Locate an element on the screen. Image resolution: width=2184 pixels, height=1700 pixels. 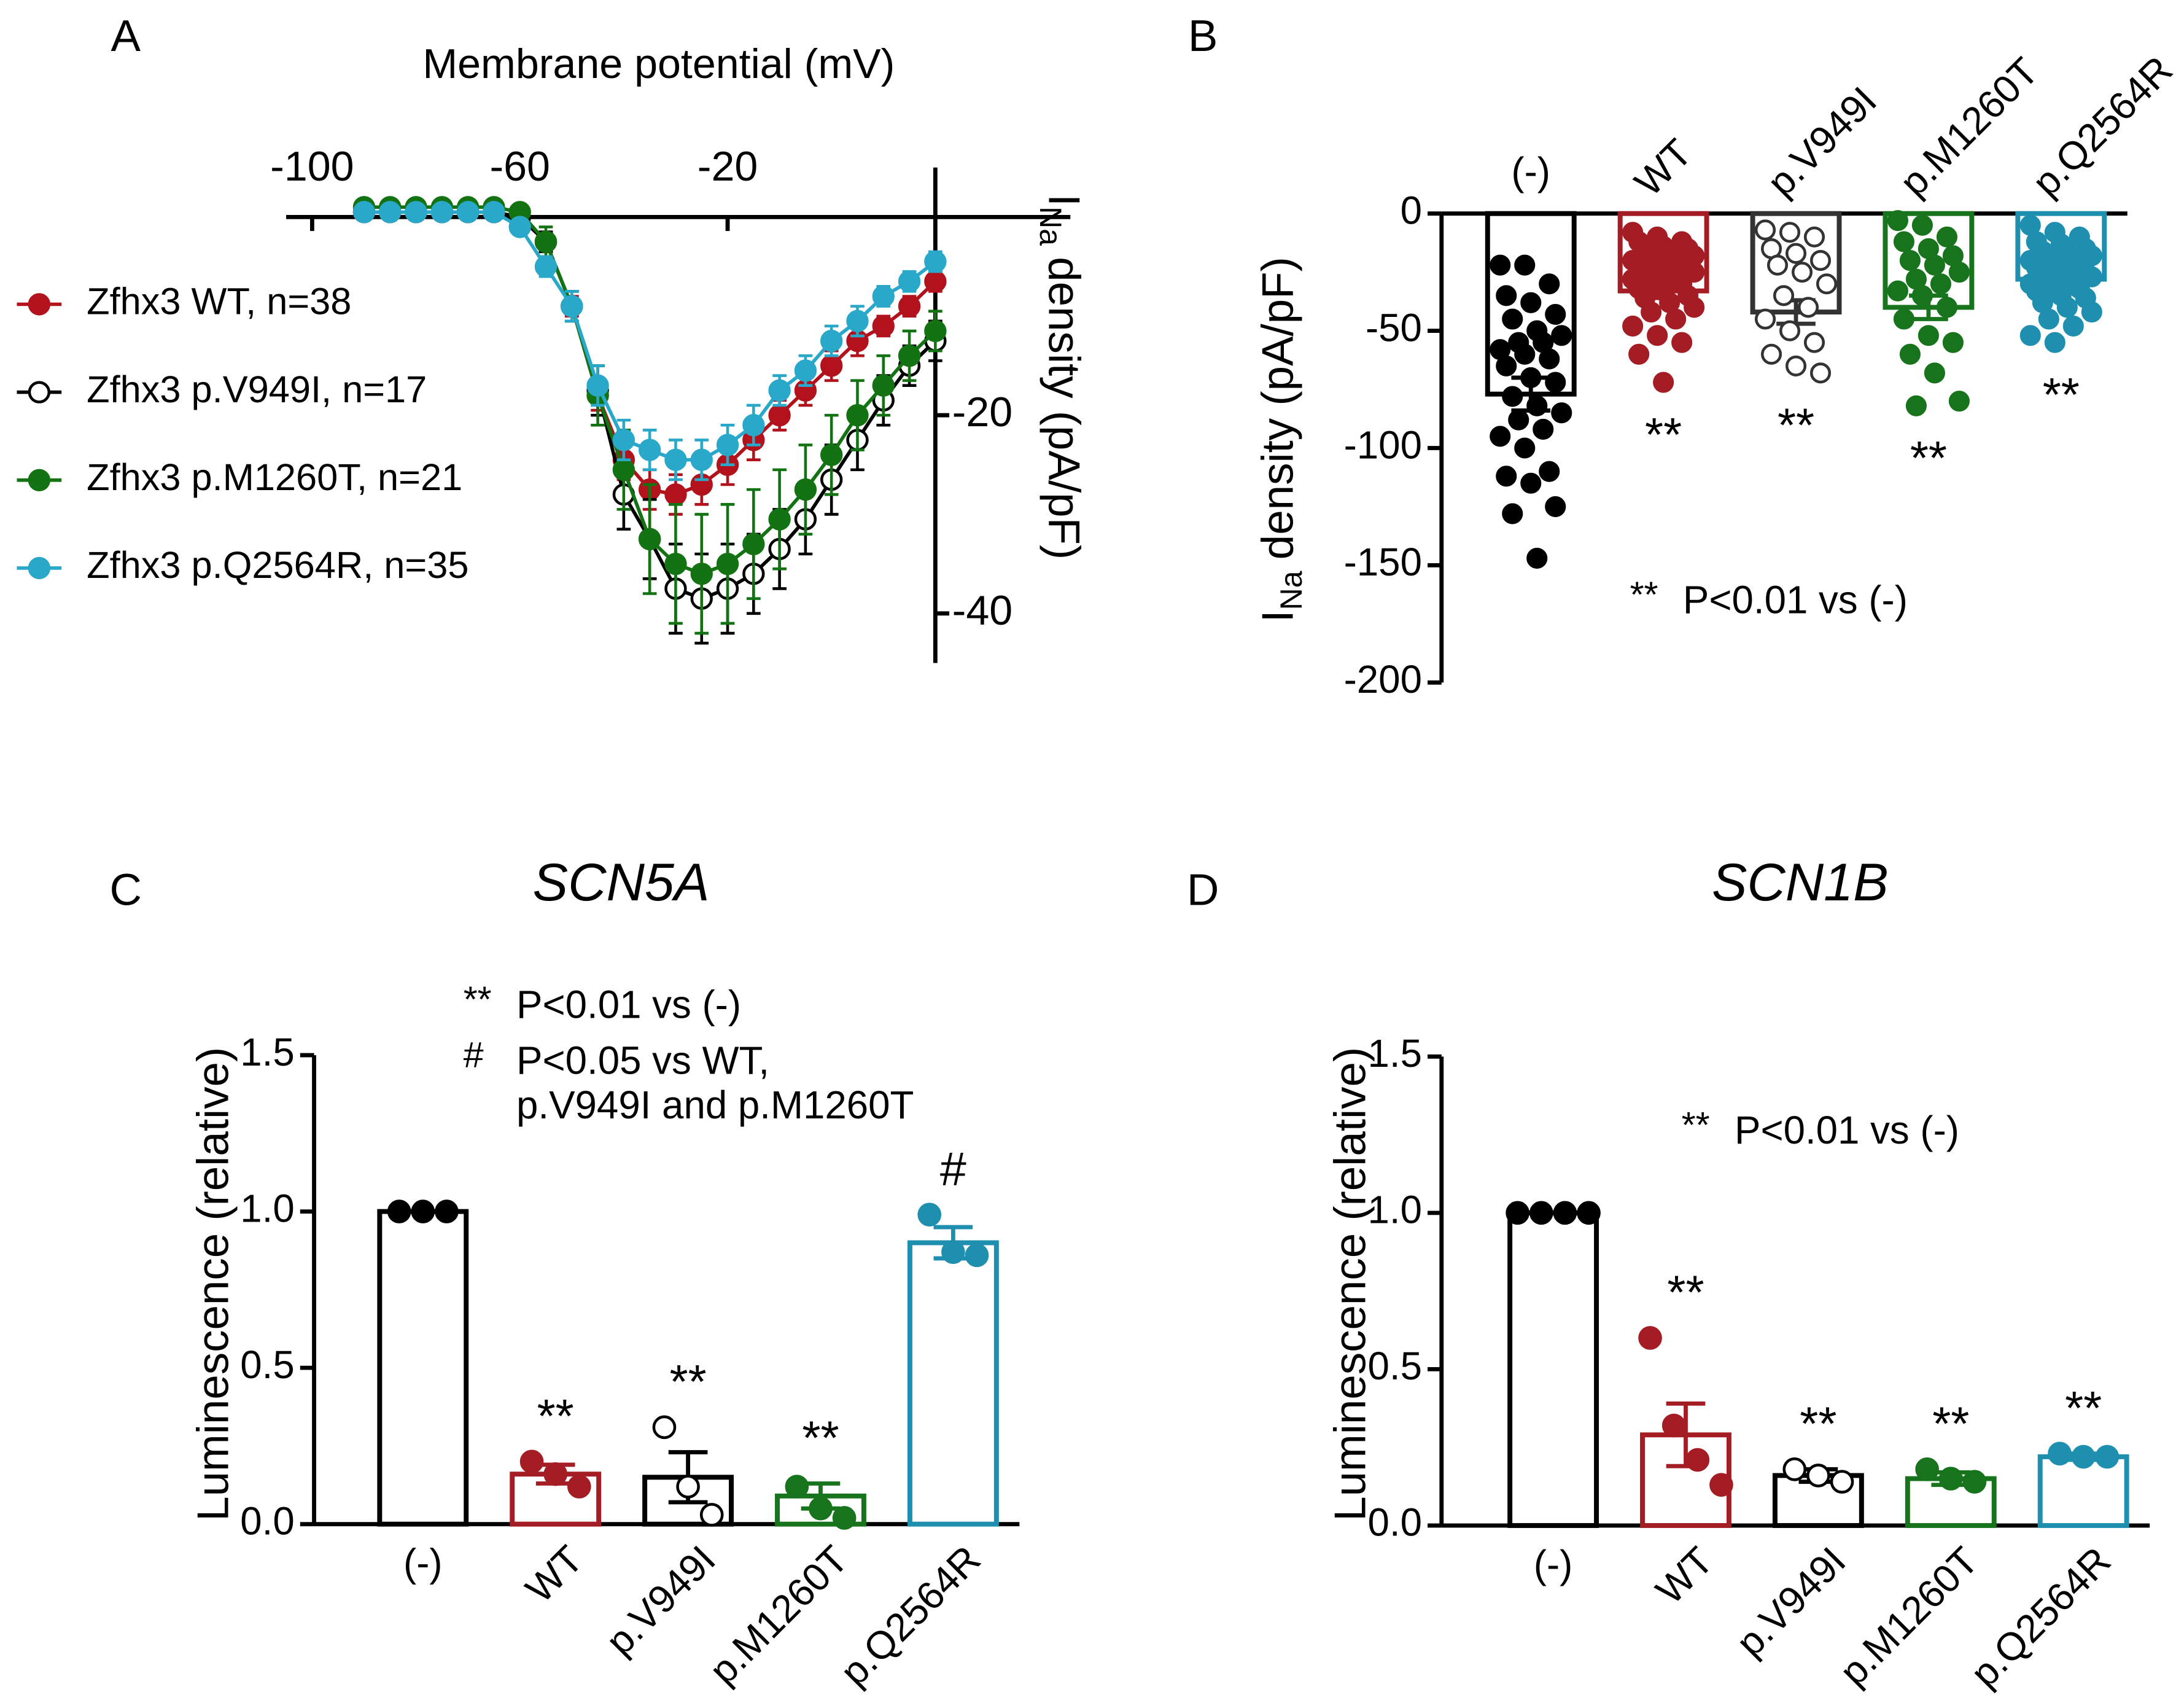
legend-marker is located at coordinates (39, 392).